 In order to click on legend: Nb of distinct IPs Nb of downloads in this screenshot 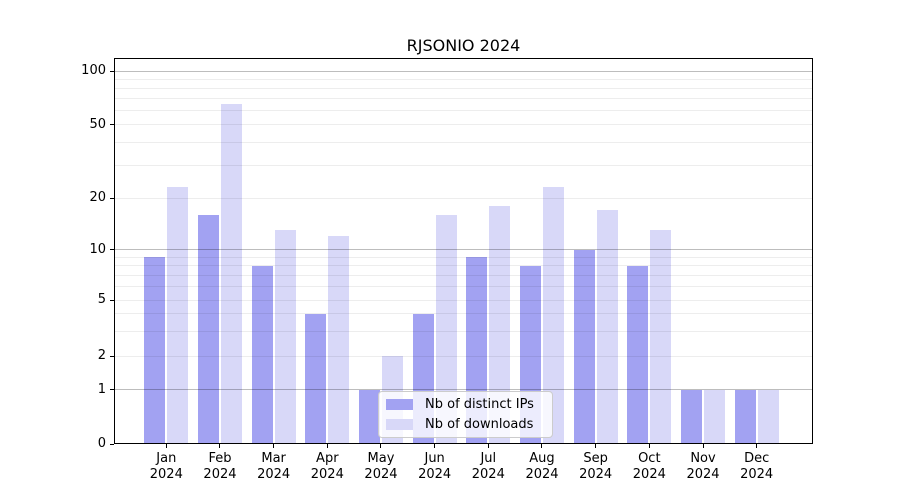, I will do `click(465, 414)`.